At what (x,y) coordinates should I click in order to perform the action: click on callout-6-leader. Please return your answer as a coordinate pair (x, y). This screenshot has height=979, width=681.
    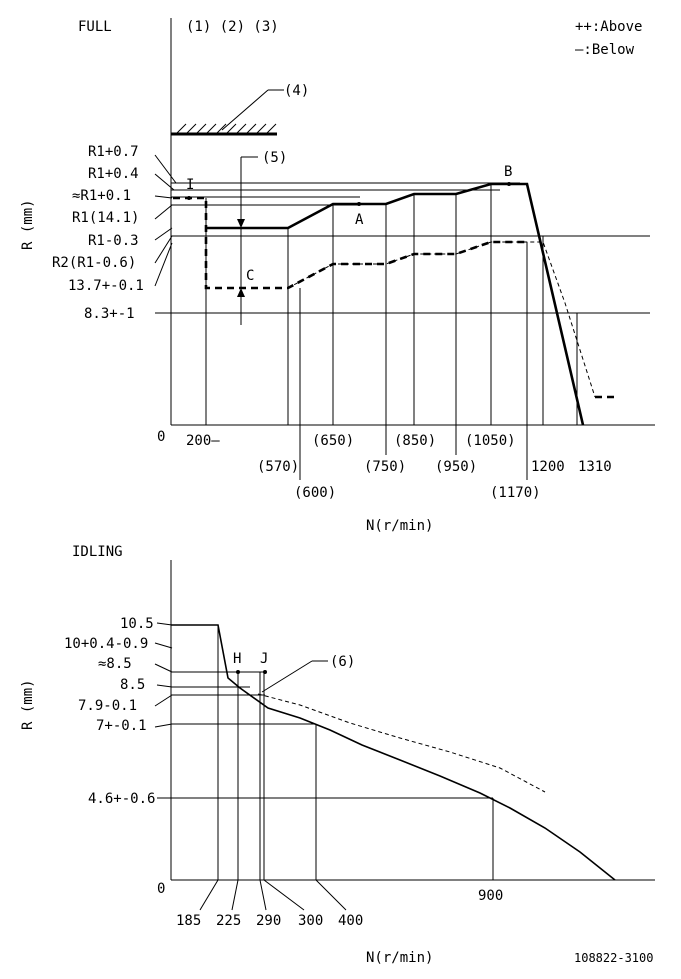
    Looking at the image, I should click on (287, 676).